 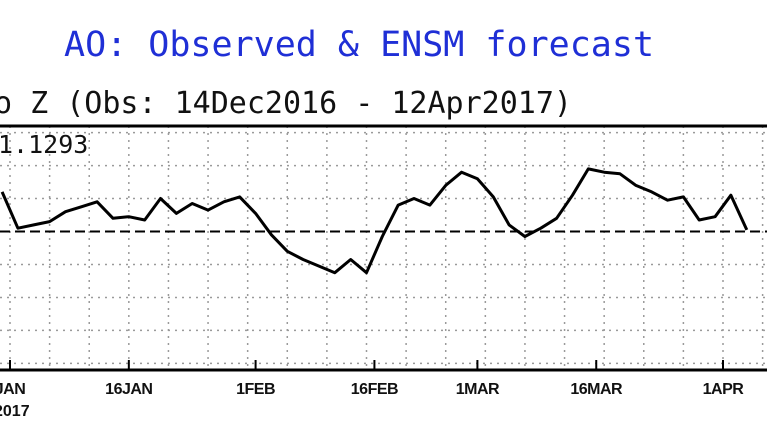 I want to click on x-tick-label: 16FEB, so click(x=374, y=389).